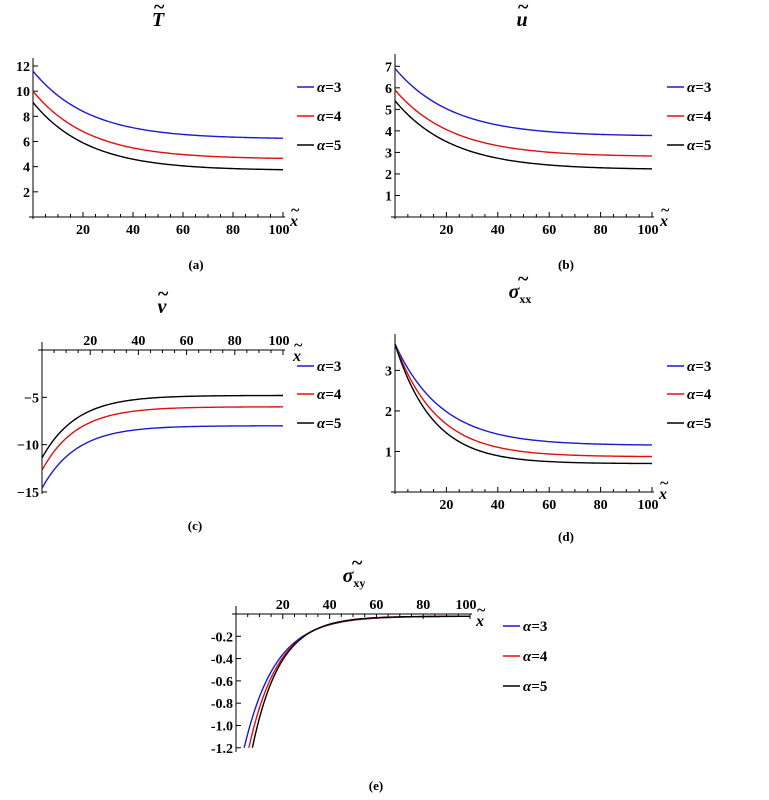  Describe the element at coordinates (31, 398) in the screenshot. I see `y-tick-label: −5` at that location.